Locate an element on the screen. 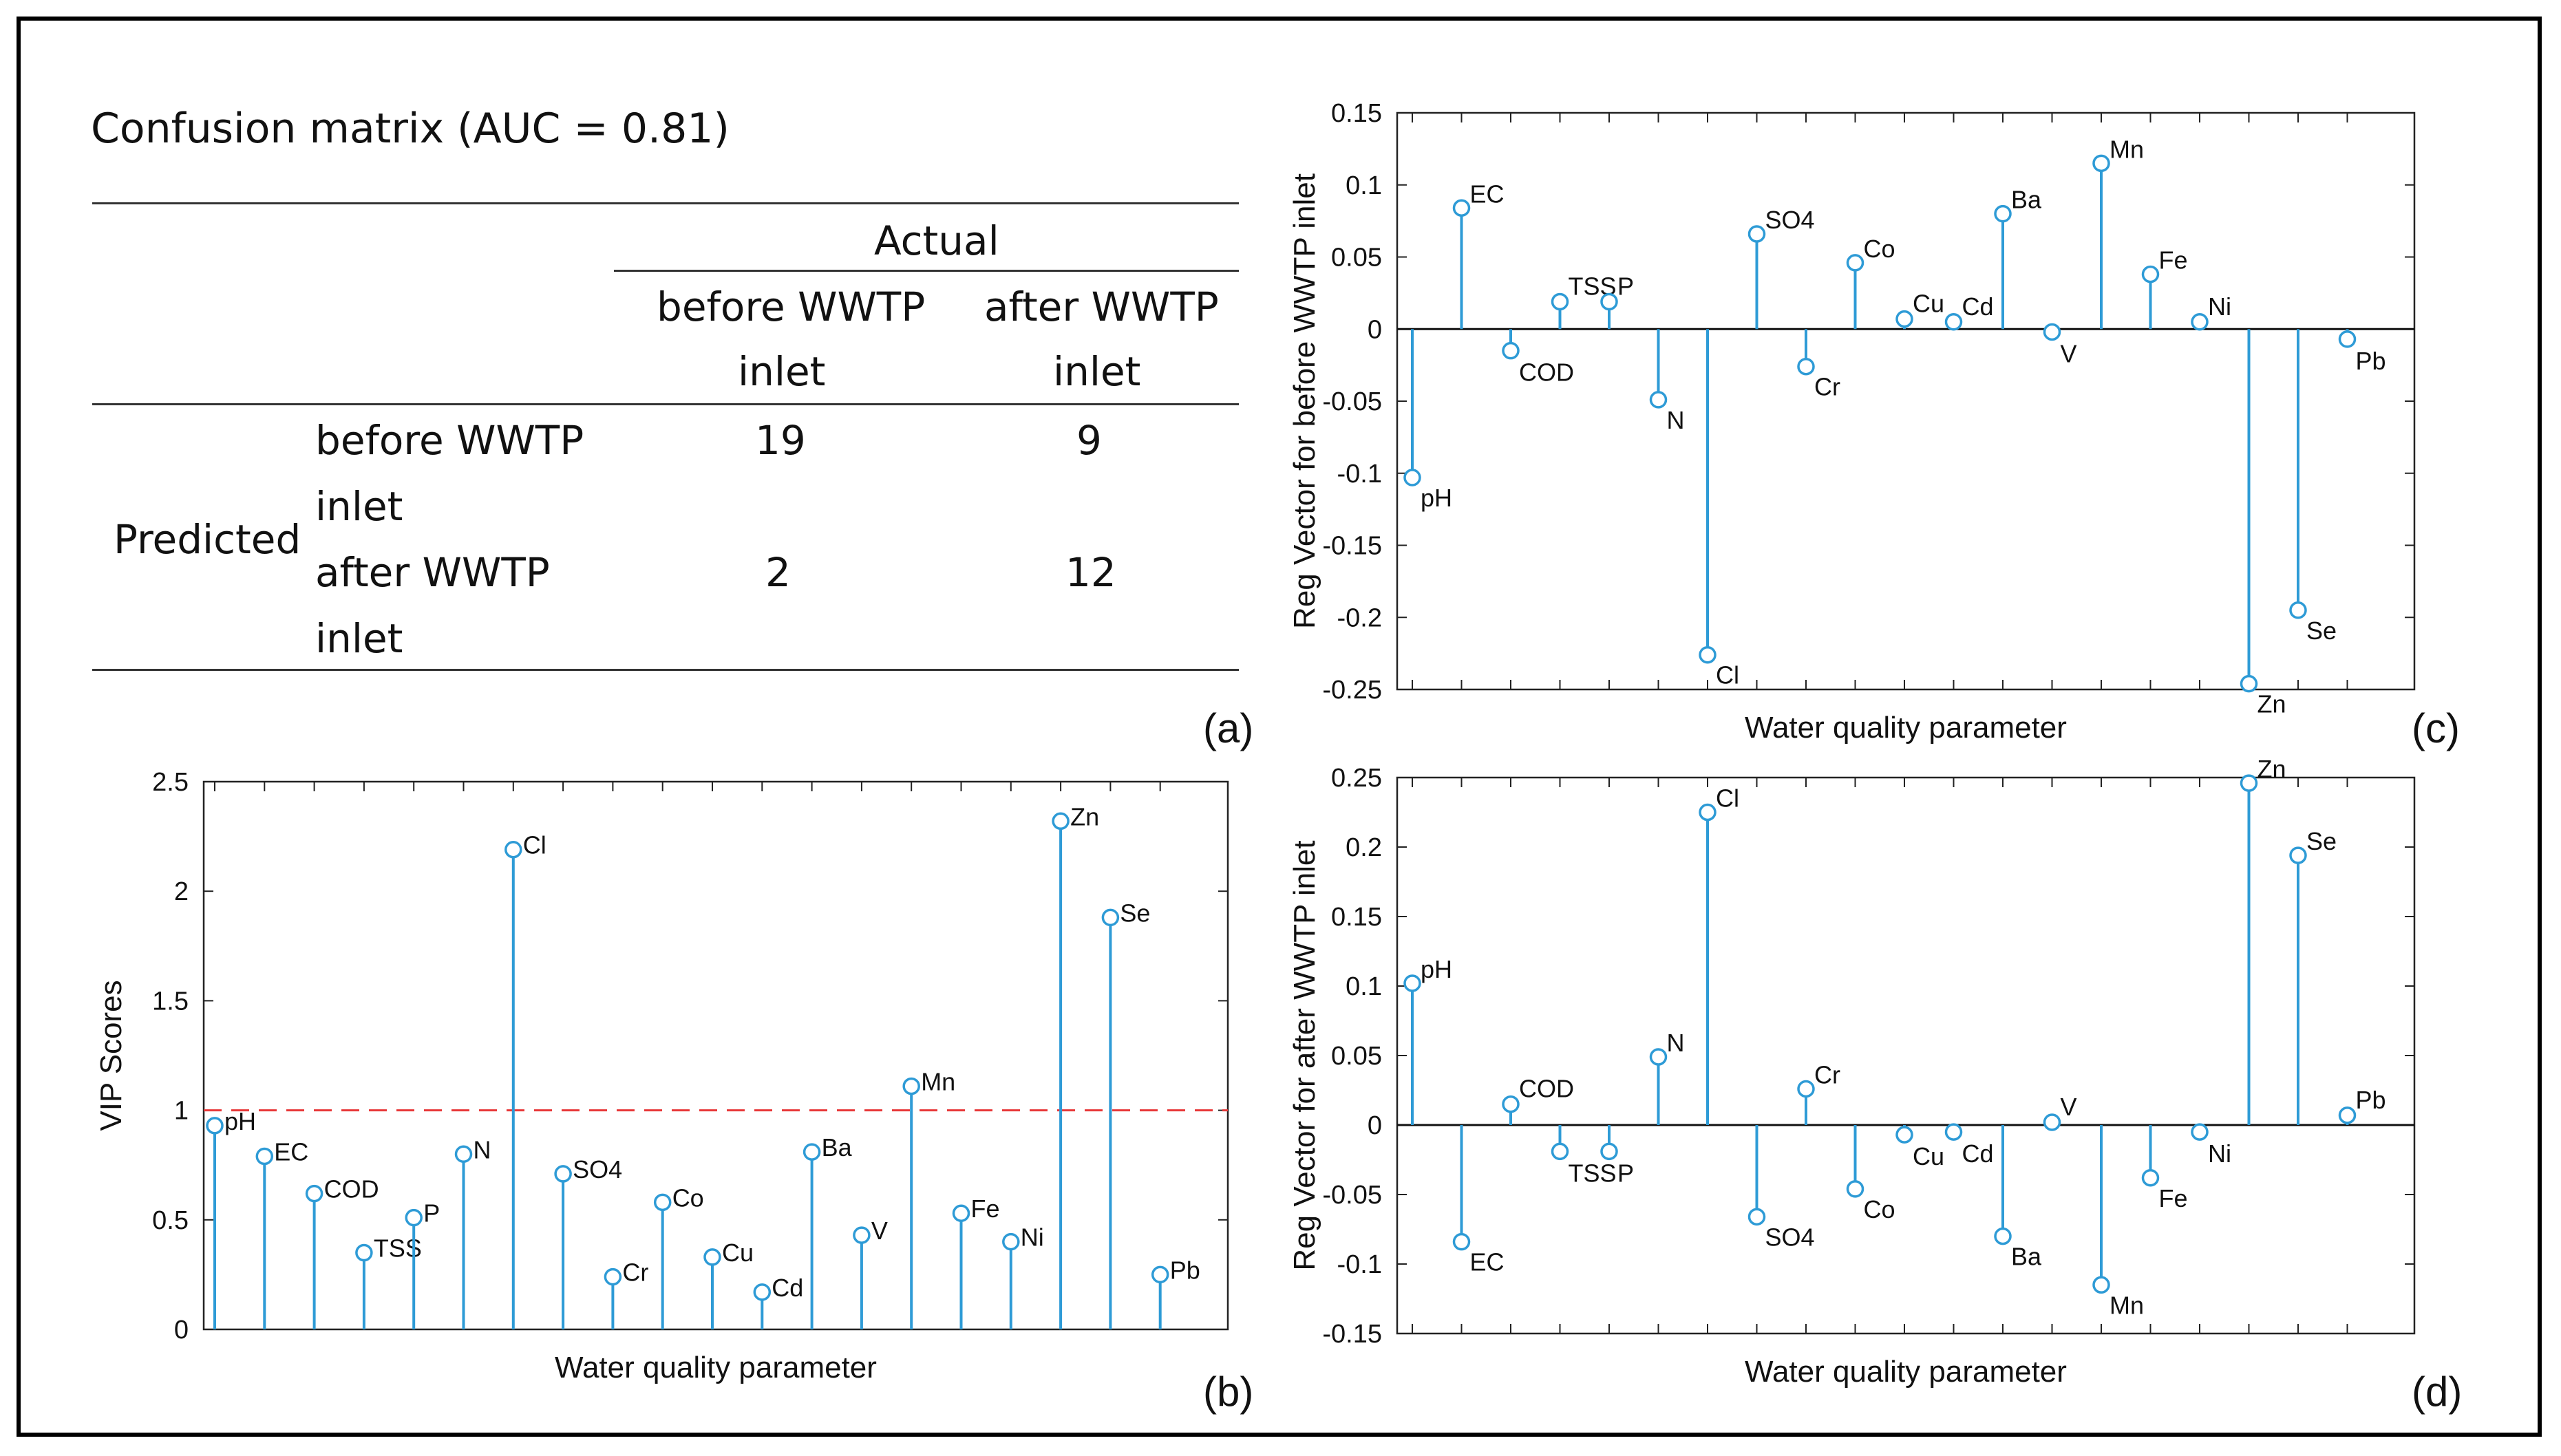  row-header-before-line1: before WWTP is located at coordinates (449, 440).